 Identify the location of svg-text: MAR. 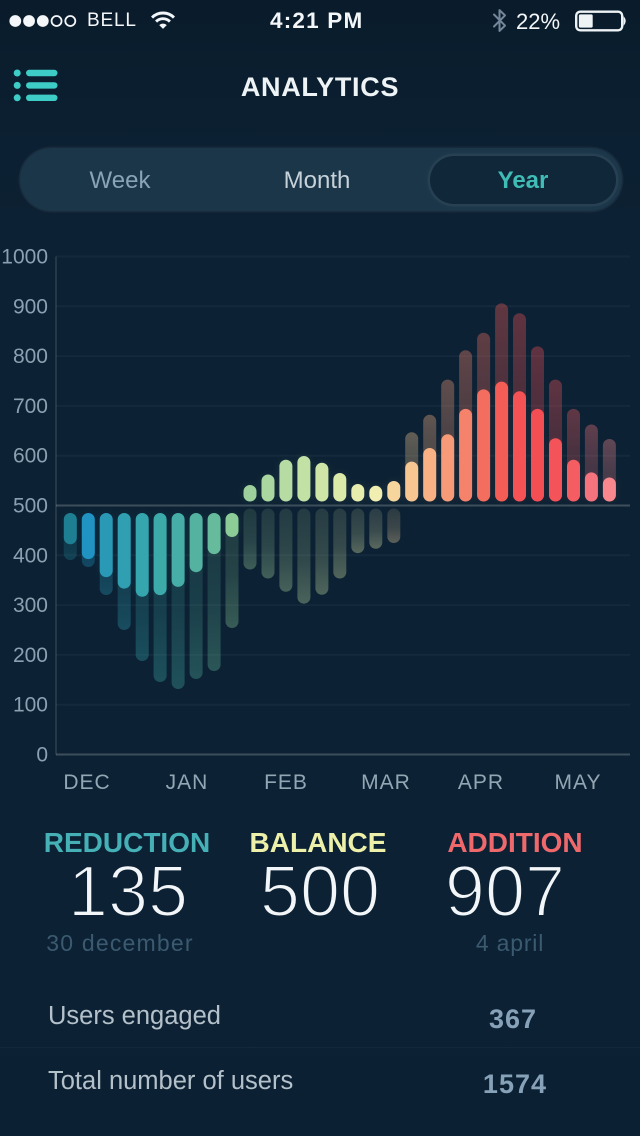
(386, 782).